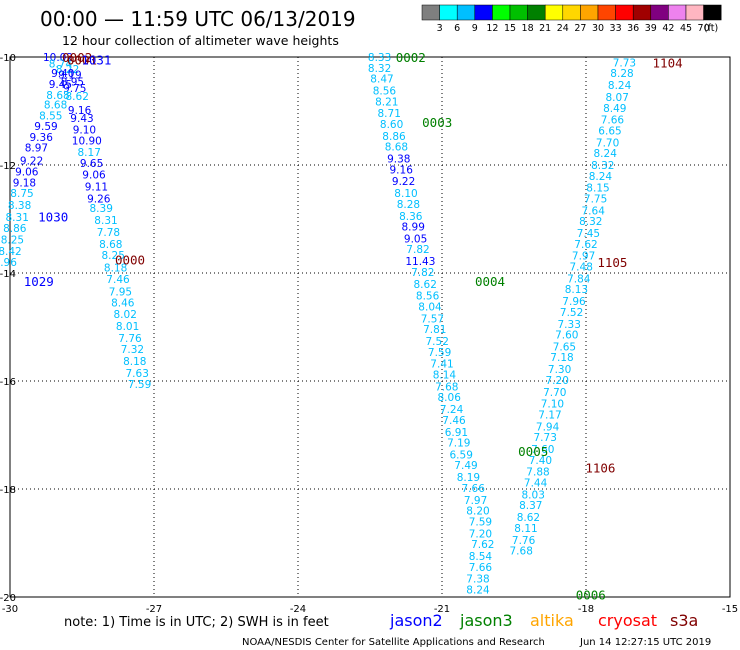  I want to click on time-label: 1105, so click(612, 262).